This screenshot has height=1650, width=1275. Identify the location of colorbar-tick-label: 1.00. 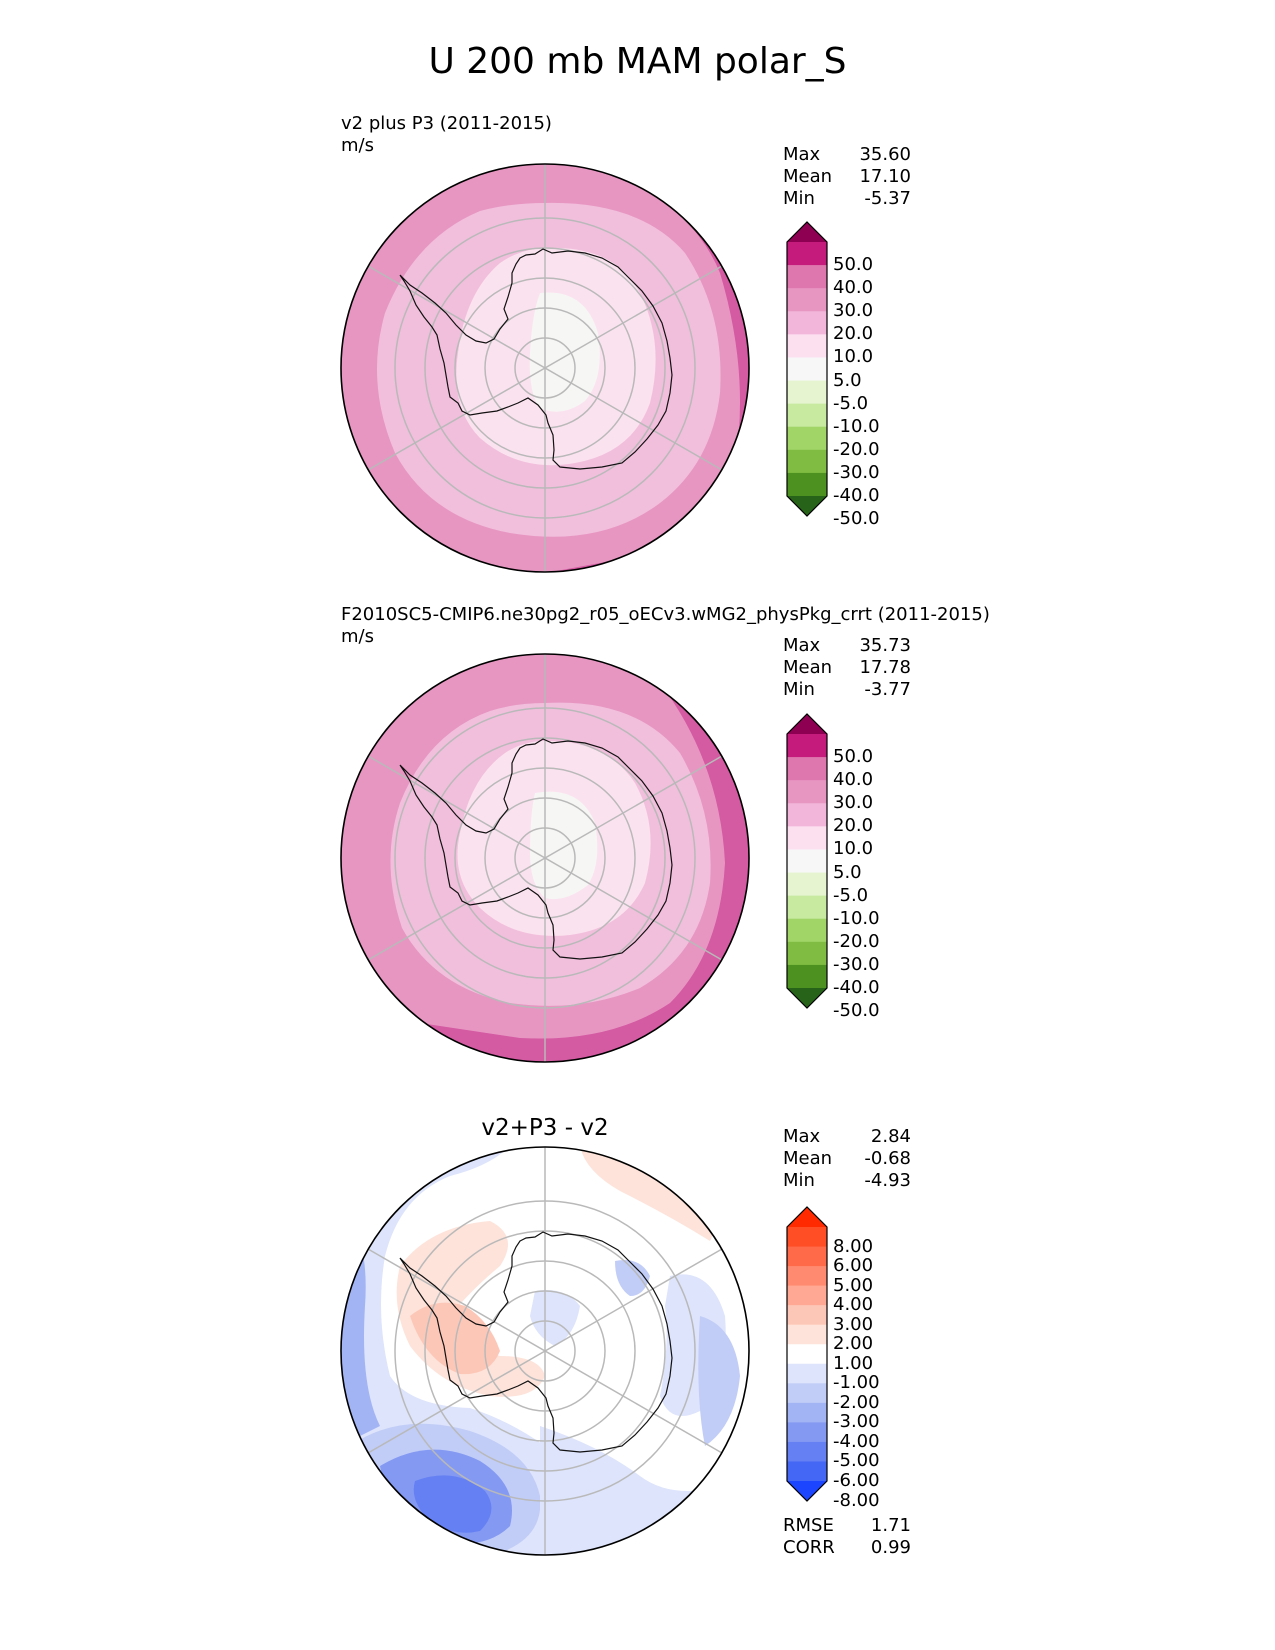
(853, 1363).